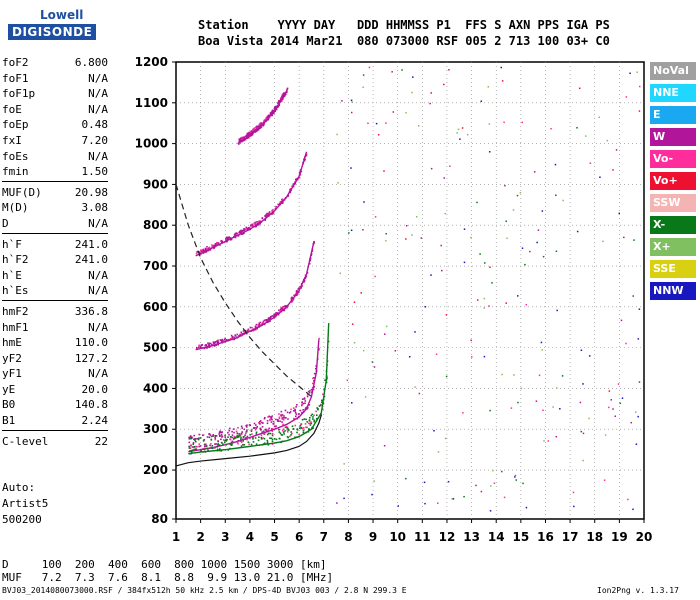 The height and width of the screenshot is (600, 700). I want to click on logo-digisonde: DIGISONDE, so click(52, 32).